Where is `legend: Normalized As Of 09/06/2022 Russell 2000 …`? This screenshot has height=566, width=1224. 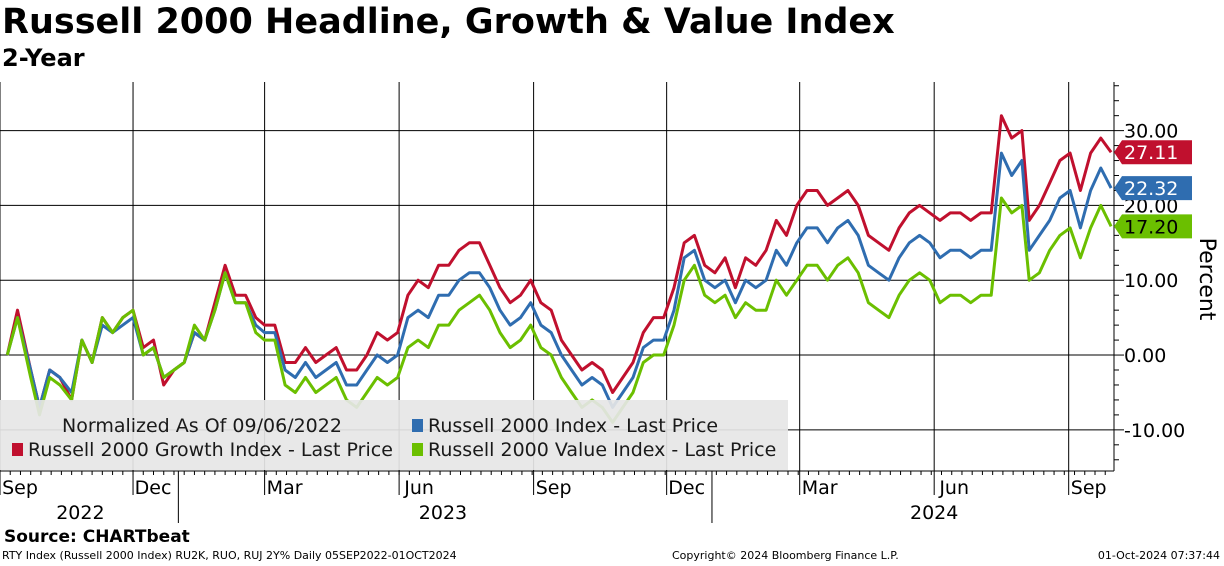
legend: Normalized As Of 09/06/2022 Russell 2000 … is located at coordinates (394, 435).